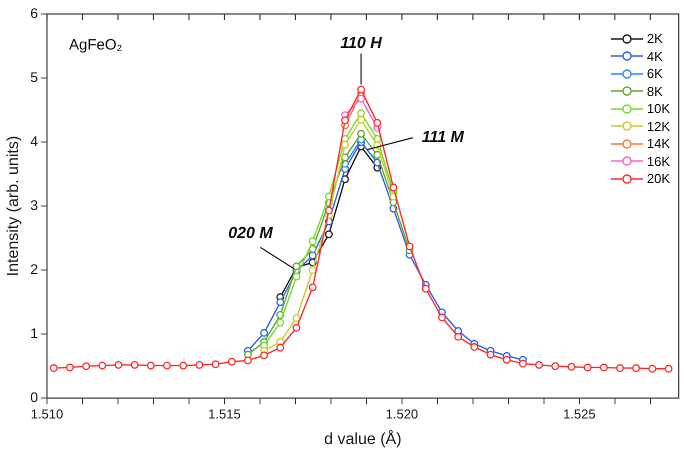 Image resolution: width=684 pixels, height=453 pixels. I want to click on y-tick-label: 0, so click(34, 397).